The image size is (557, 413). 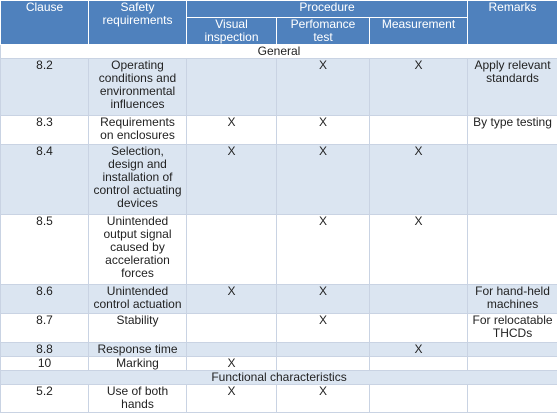 What do you see at coordinates (323, 31) in the screenshot?
I see `performance-test-header: Perfomance test` at bounding box center [323, 31].